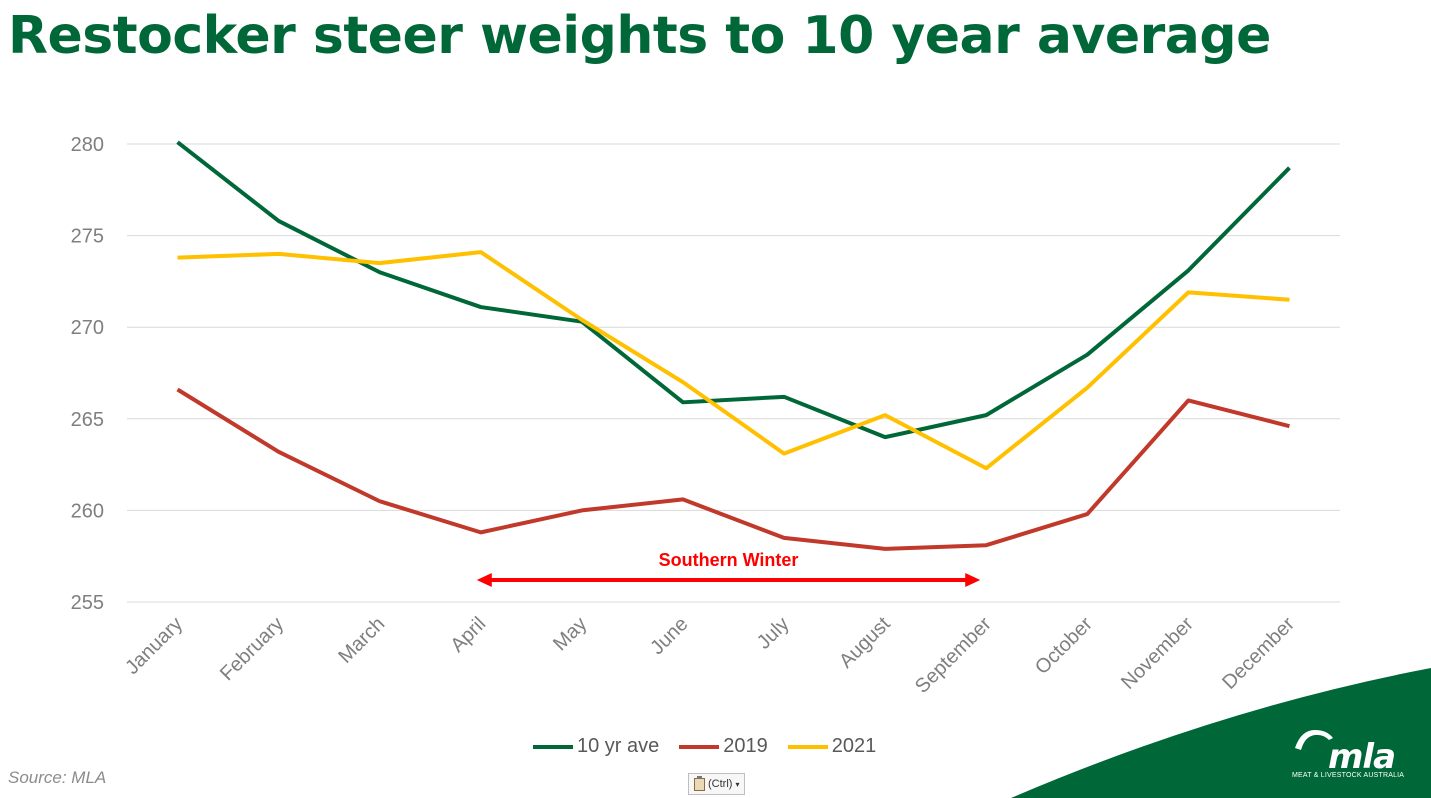 The width and height of the screenshot is (1431, 798). Describe the element at coordinates (252, 649) in the screenshot. I see `x-tick-label-february: February` at that location.